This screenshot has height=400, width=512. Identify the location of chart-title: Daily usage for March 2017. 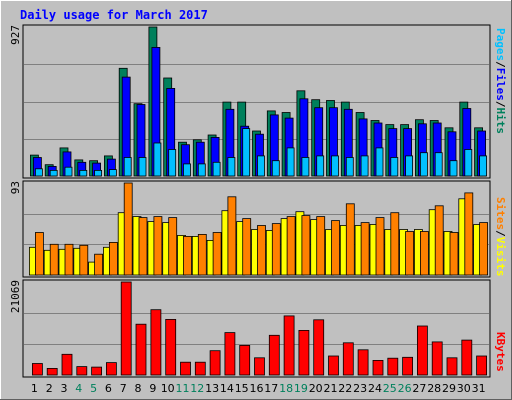
(114, 15).